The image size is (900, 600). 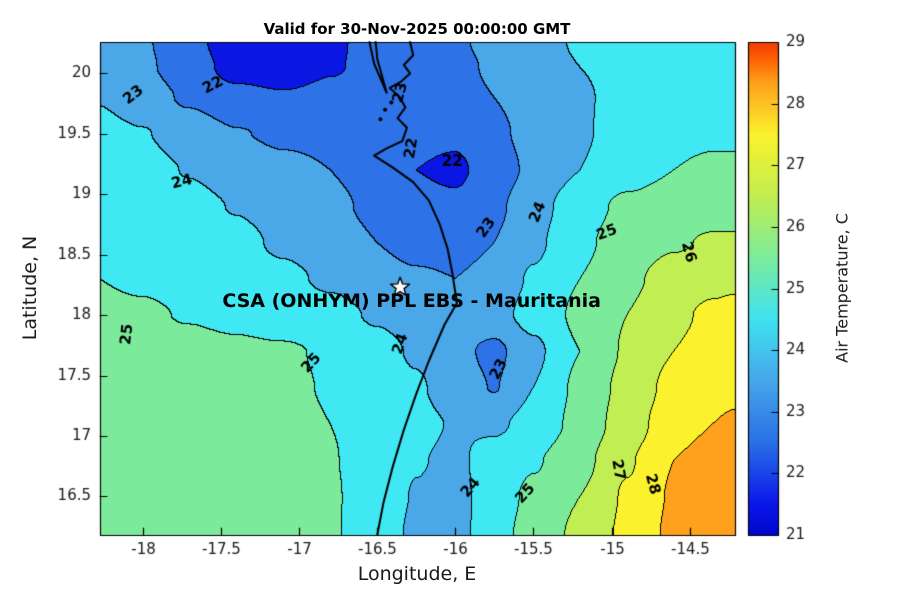 I want to click on plot-title: Valid for 30-Nov-2025 00:00:00 GMT, so click(x=417, y=29).